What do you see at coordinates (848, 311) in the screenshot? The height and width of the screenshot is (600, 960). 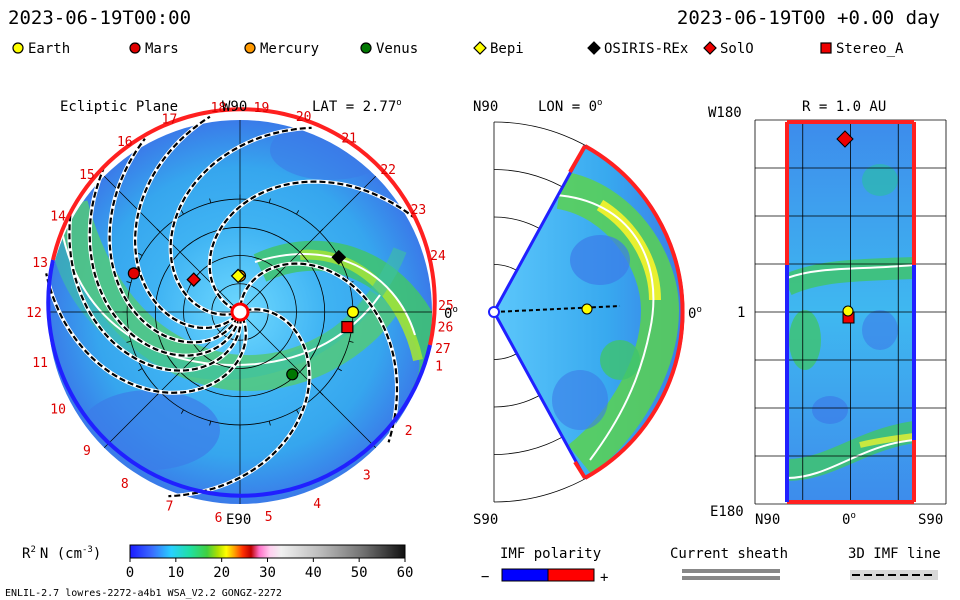 I see `r-surface-earth-marker` at bounding box center [848, 311].